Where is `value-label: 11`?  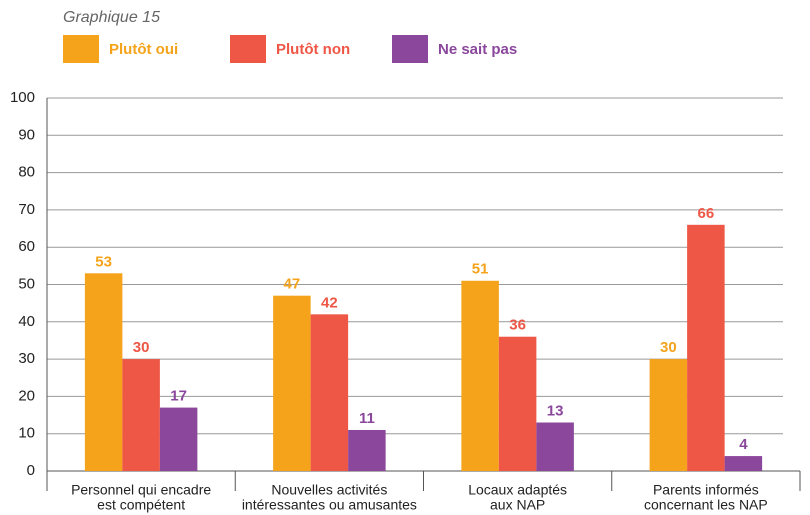 value-label: 11 is located at coordinates (367, 418).